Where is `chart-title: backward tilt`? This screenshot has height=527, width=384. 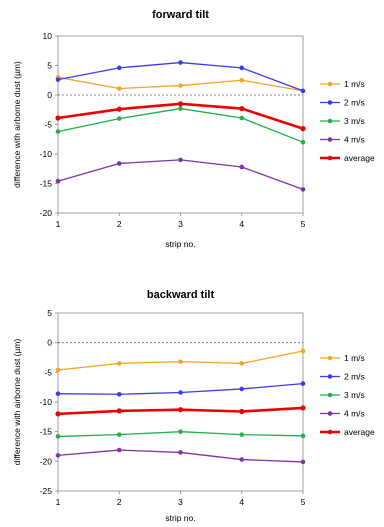
chart-title: backward tilt is located at coordinates (181, 295).